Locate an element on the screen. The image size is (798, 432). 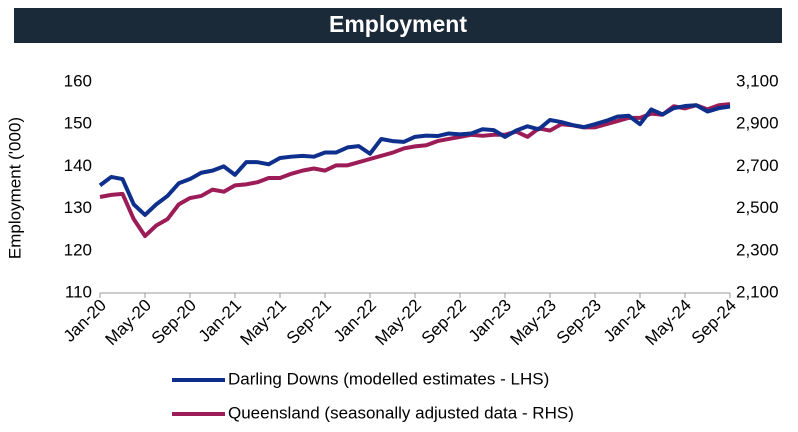
y-tick-label: 110 is located at coordinates (78, 291).